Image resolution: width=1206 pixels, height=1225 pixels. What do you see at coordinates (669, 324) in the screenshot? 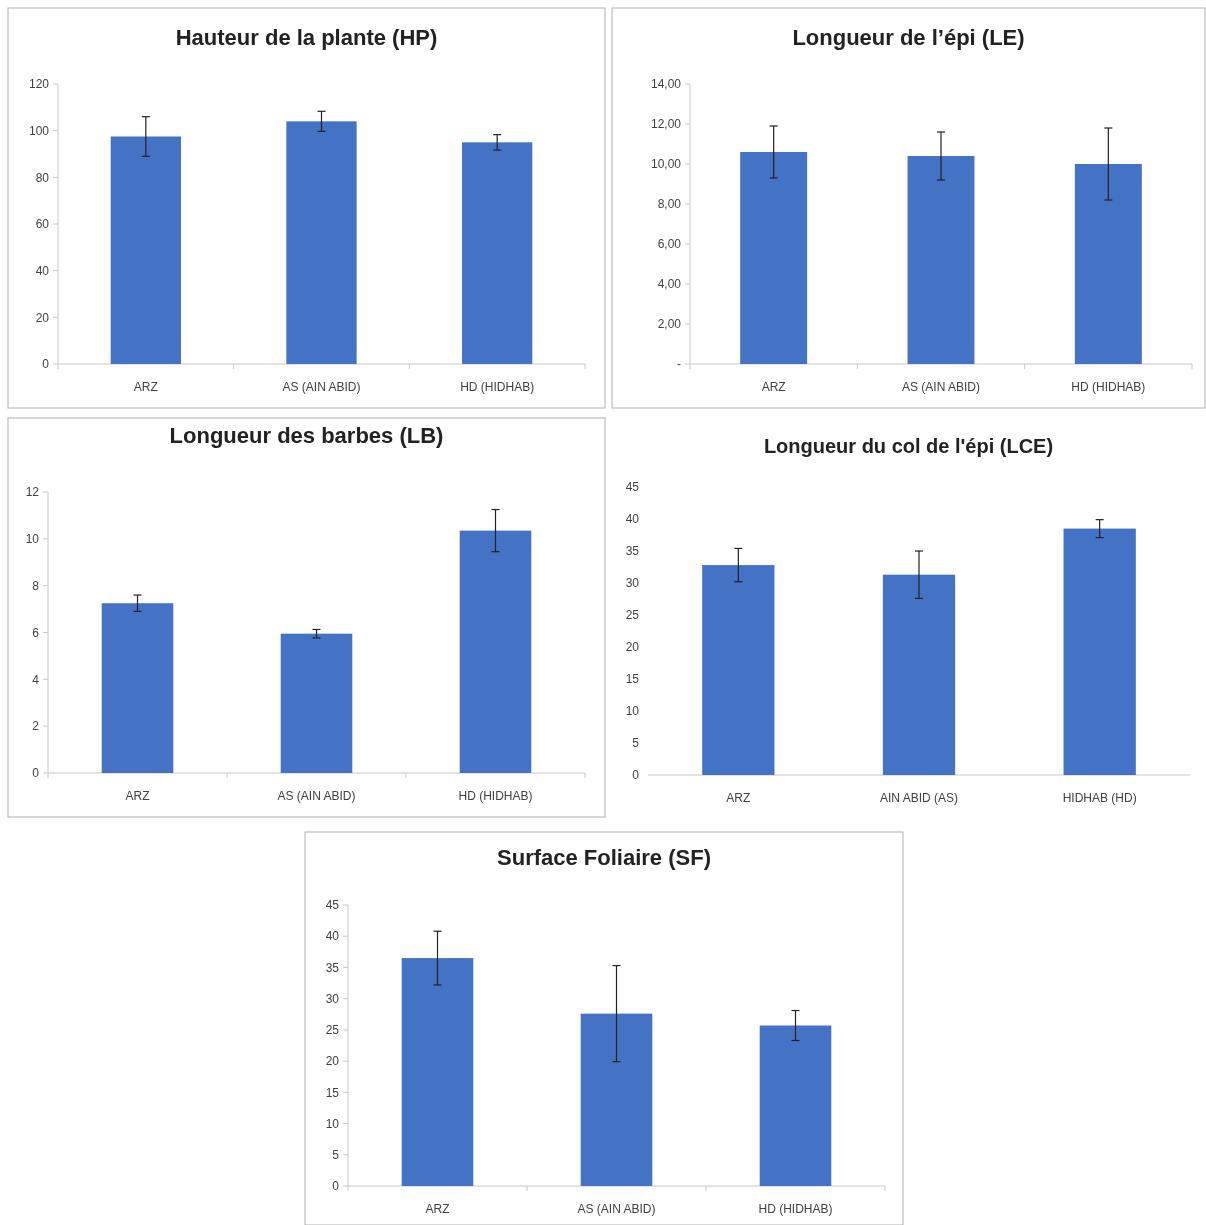
I see `y-tick-label: 2,00` at bounding box center [669, 324].